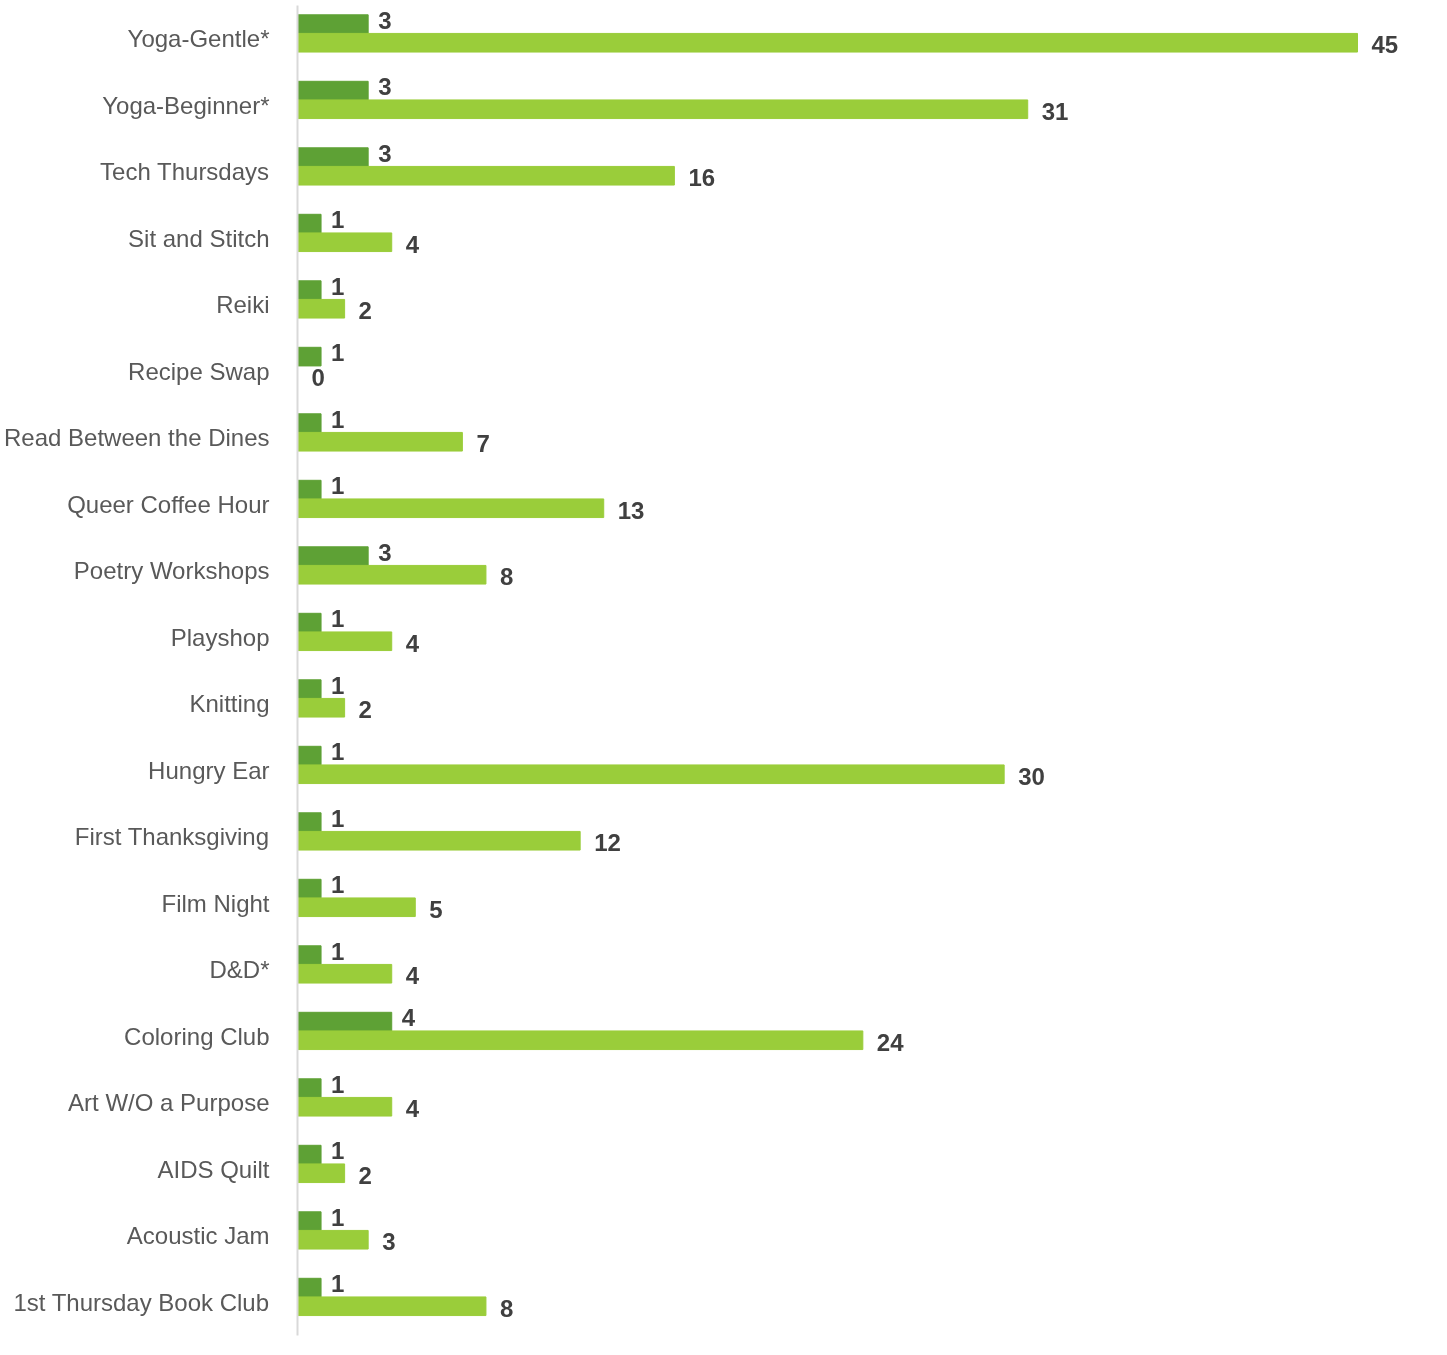 This screenshot has width=1447, height=1355. What do you see at coordinates (172, 837) in the screenshot?
I see `y-tick-label: First Thanksgiving` at bounding box center [172, 837].